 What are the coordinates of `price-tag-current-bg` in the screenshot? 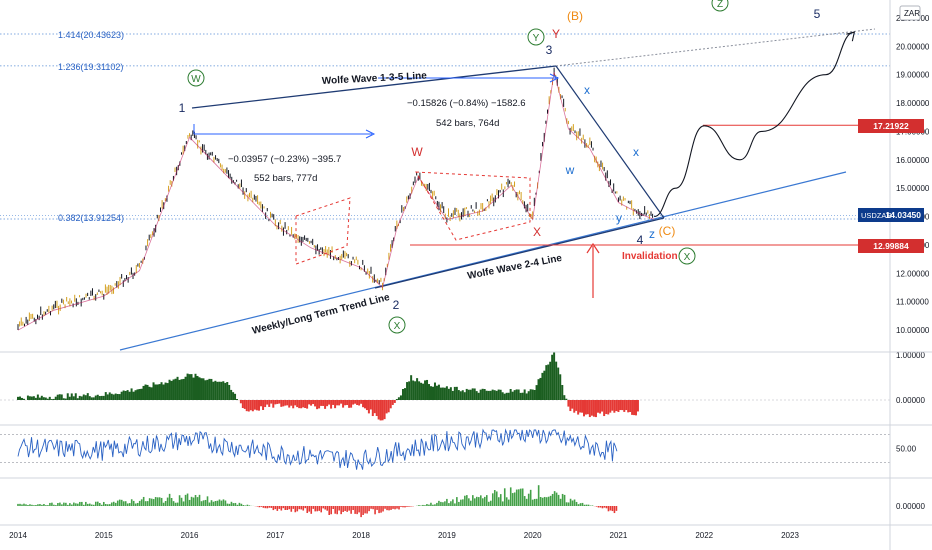 It's located at (891, 215).